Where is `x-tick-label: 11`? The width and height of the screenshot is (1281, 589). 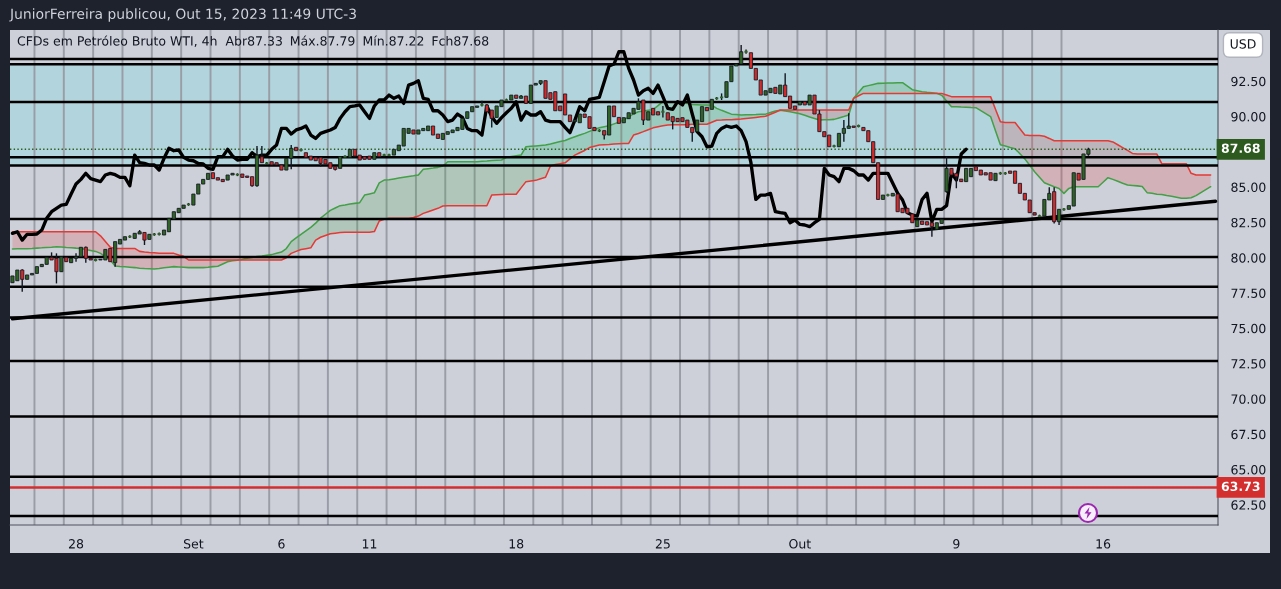 x-tick-label: 11 is located at coordinates (369, 544).